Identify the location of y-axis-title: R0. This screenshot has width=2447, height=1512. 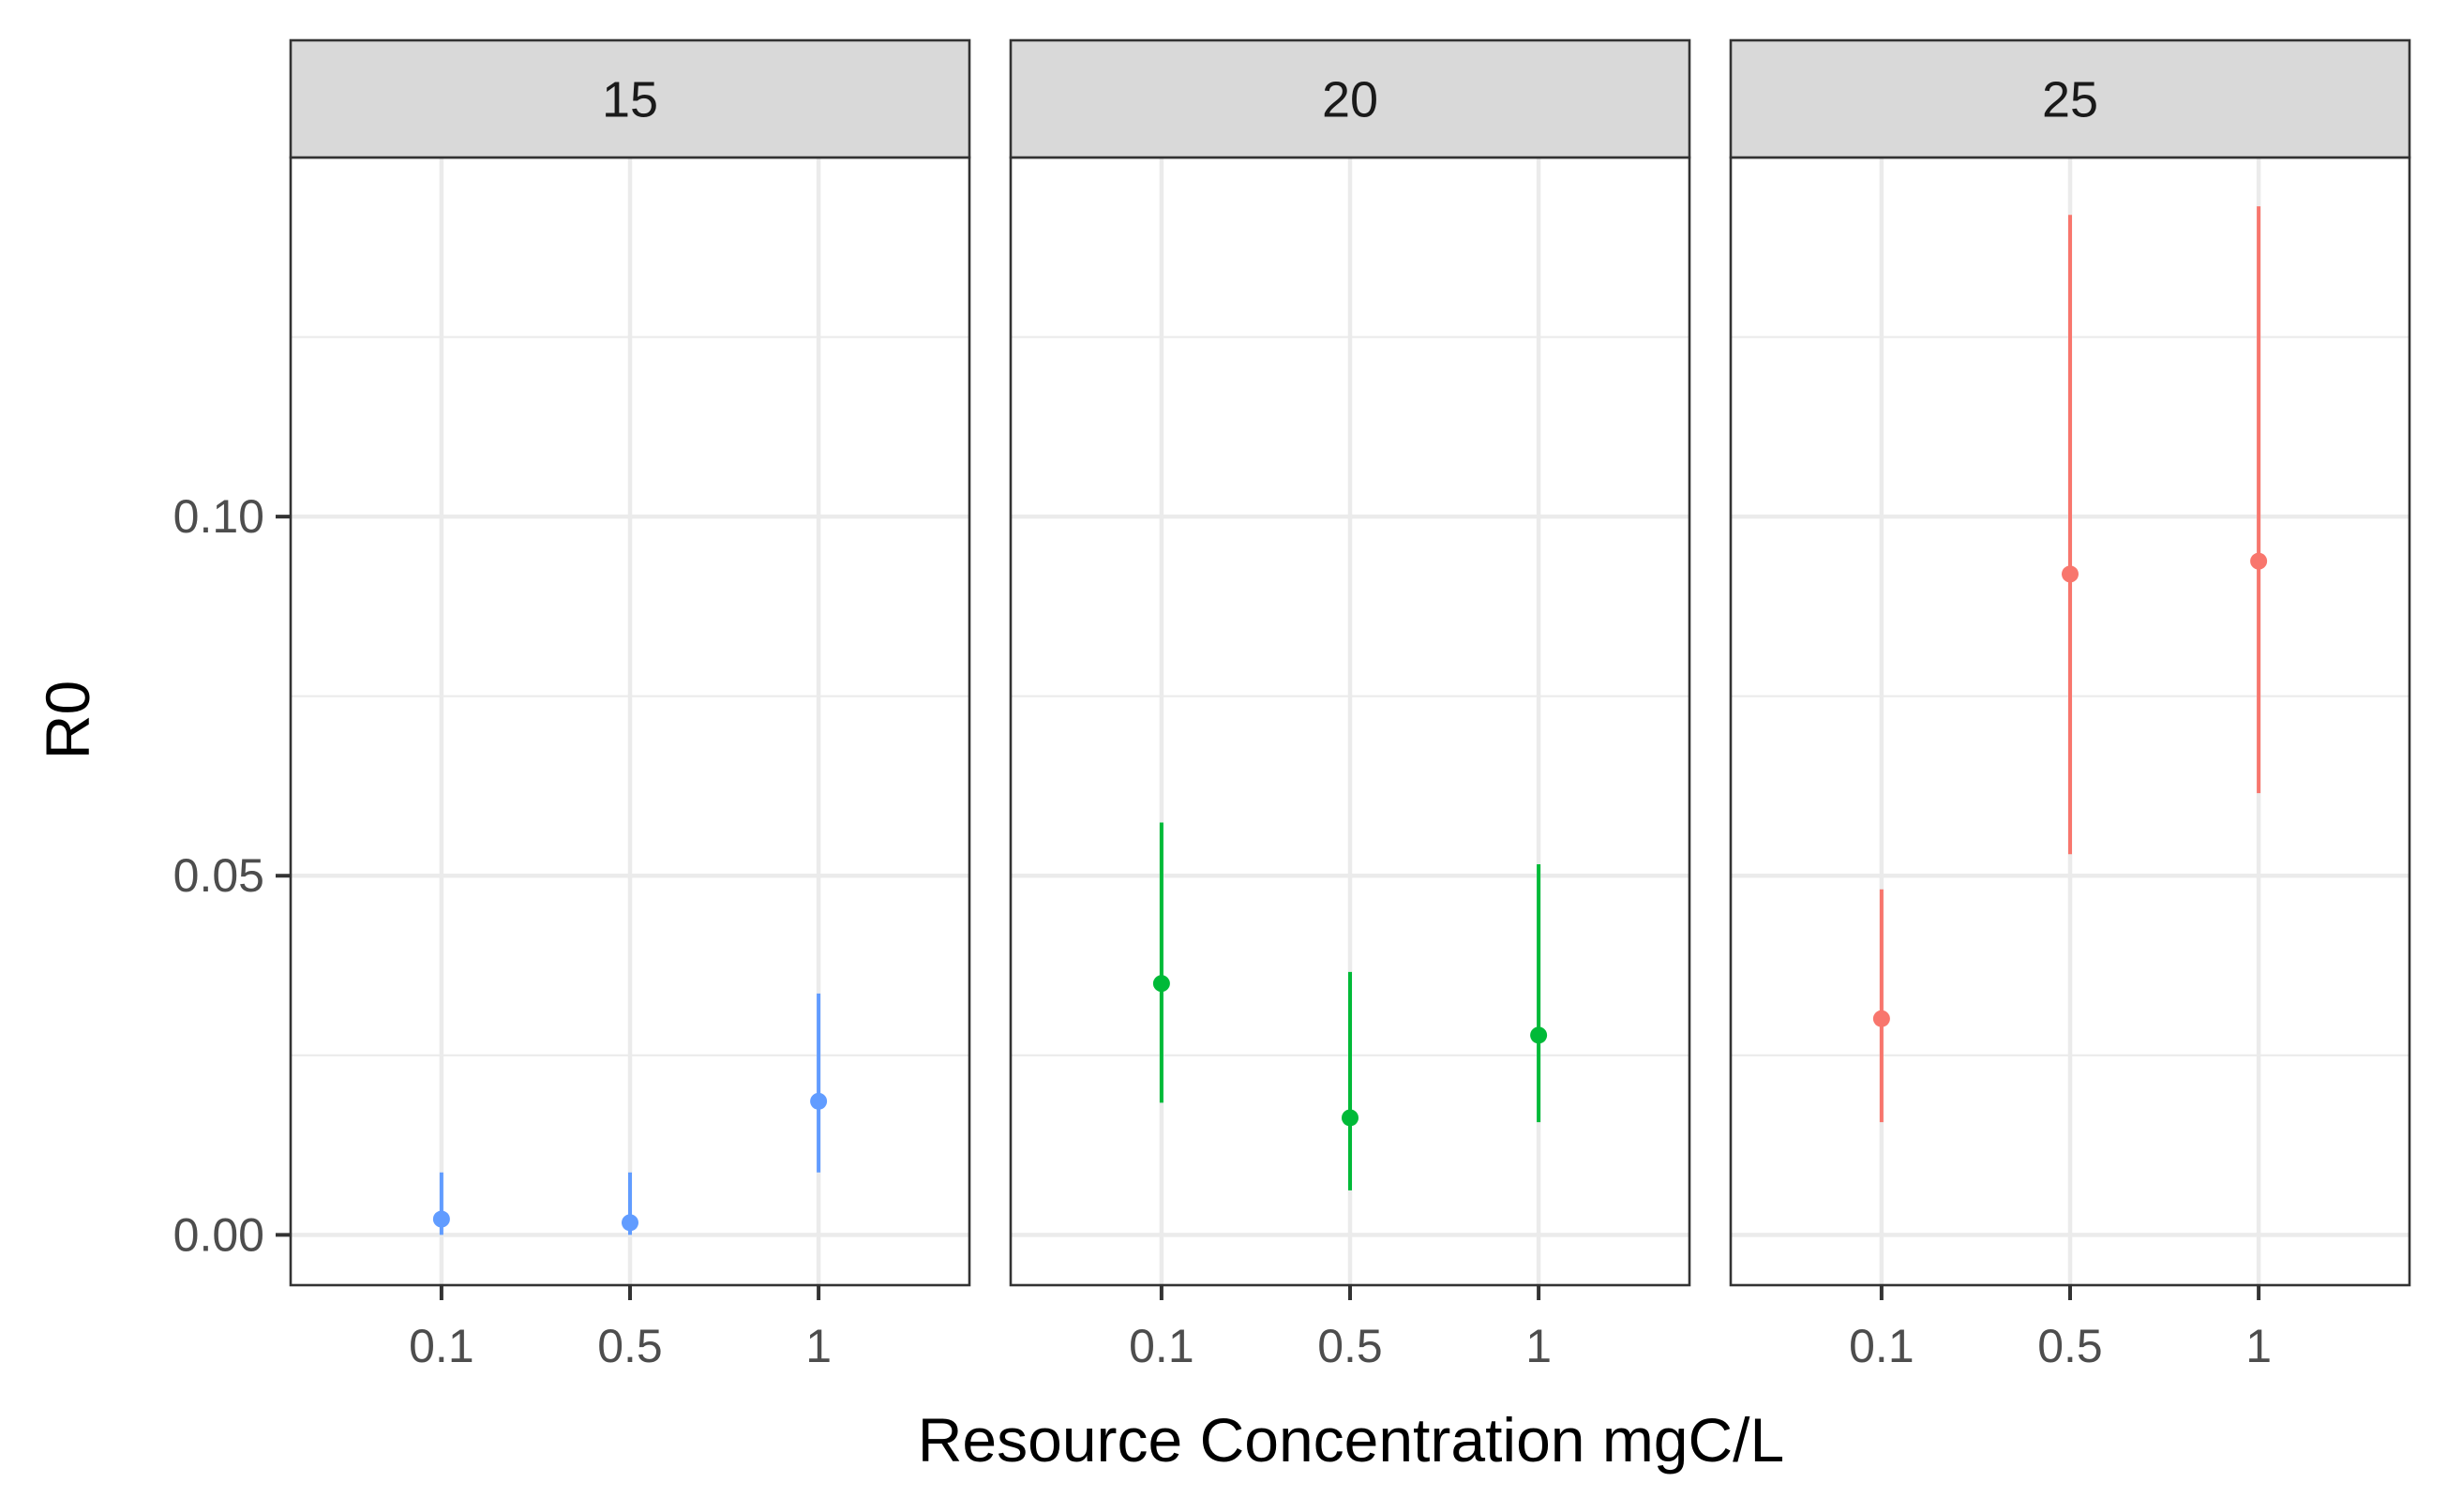
(67, 720).